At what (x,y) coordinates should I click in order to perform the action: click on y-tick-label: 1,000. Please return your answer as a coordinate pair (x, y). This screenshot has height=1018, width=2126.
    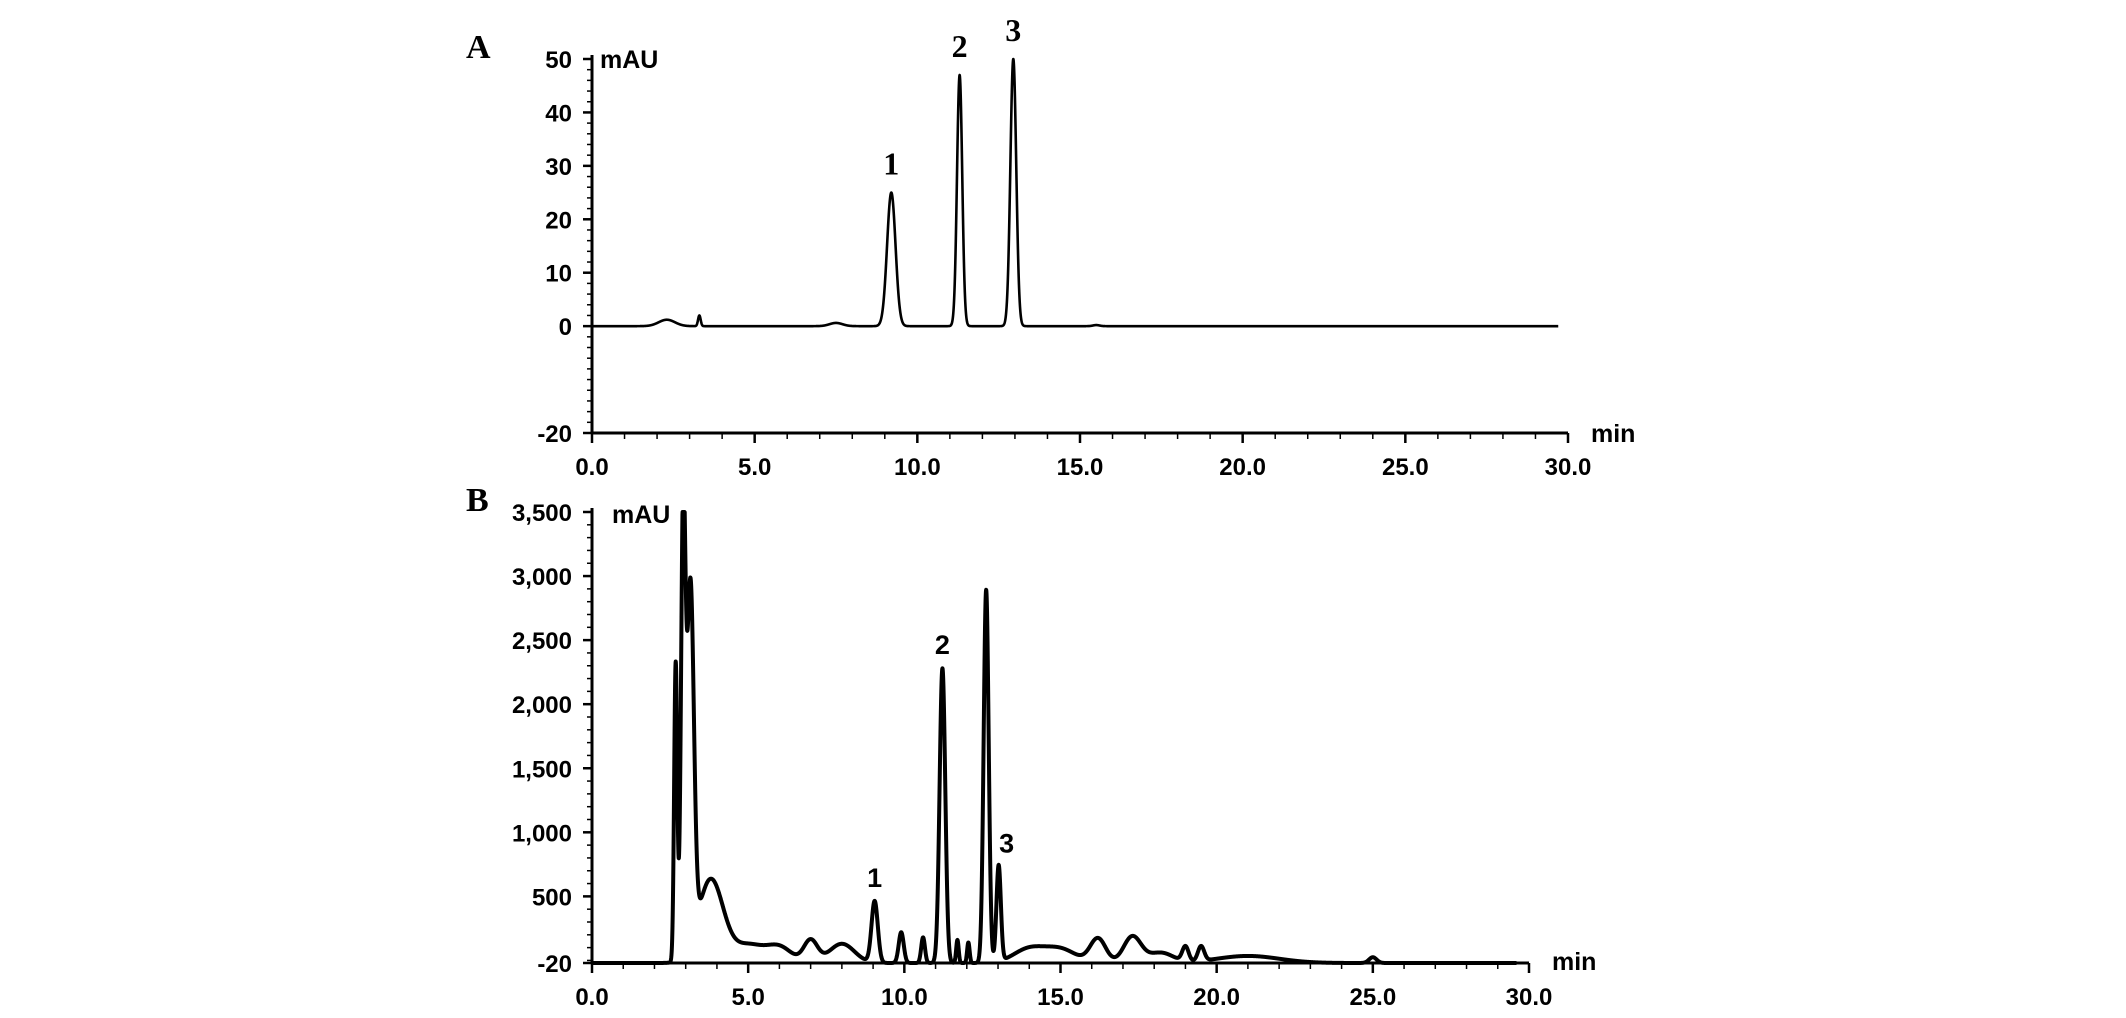
    Looking at the image, I should click on (542, 833).